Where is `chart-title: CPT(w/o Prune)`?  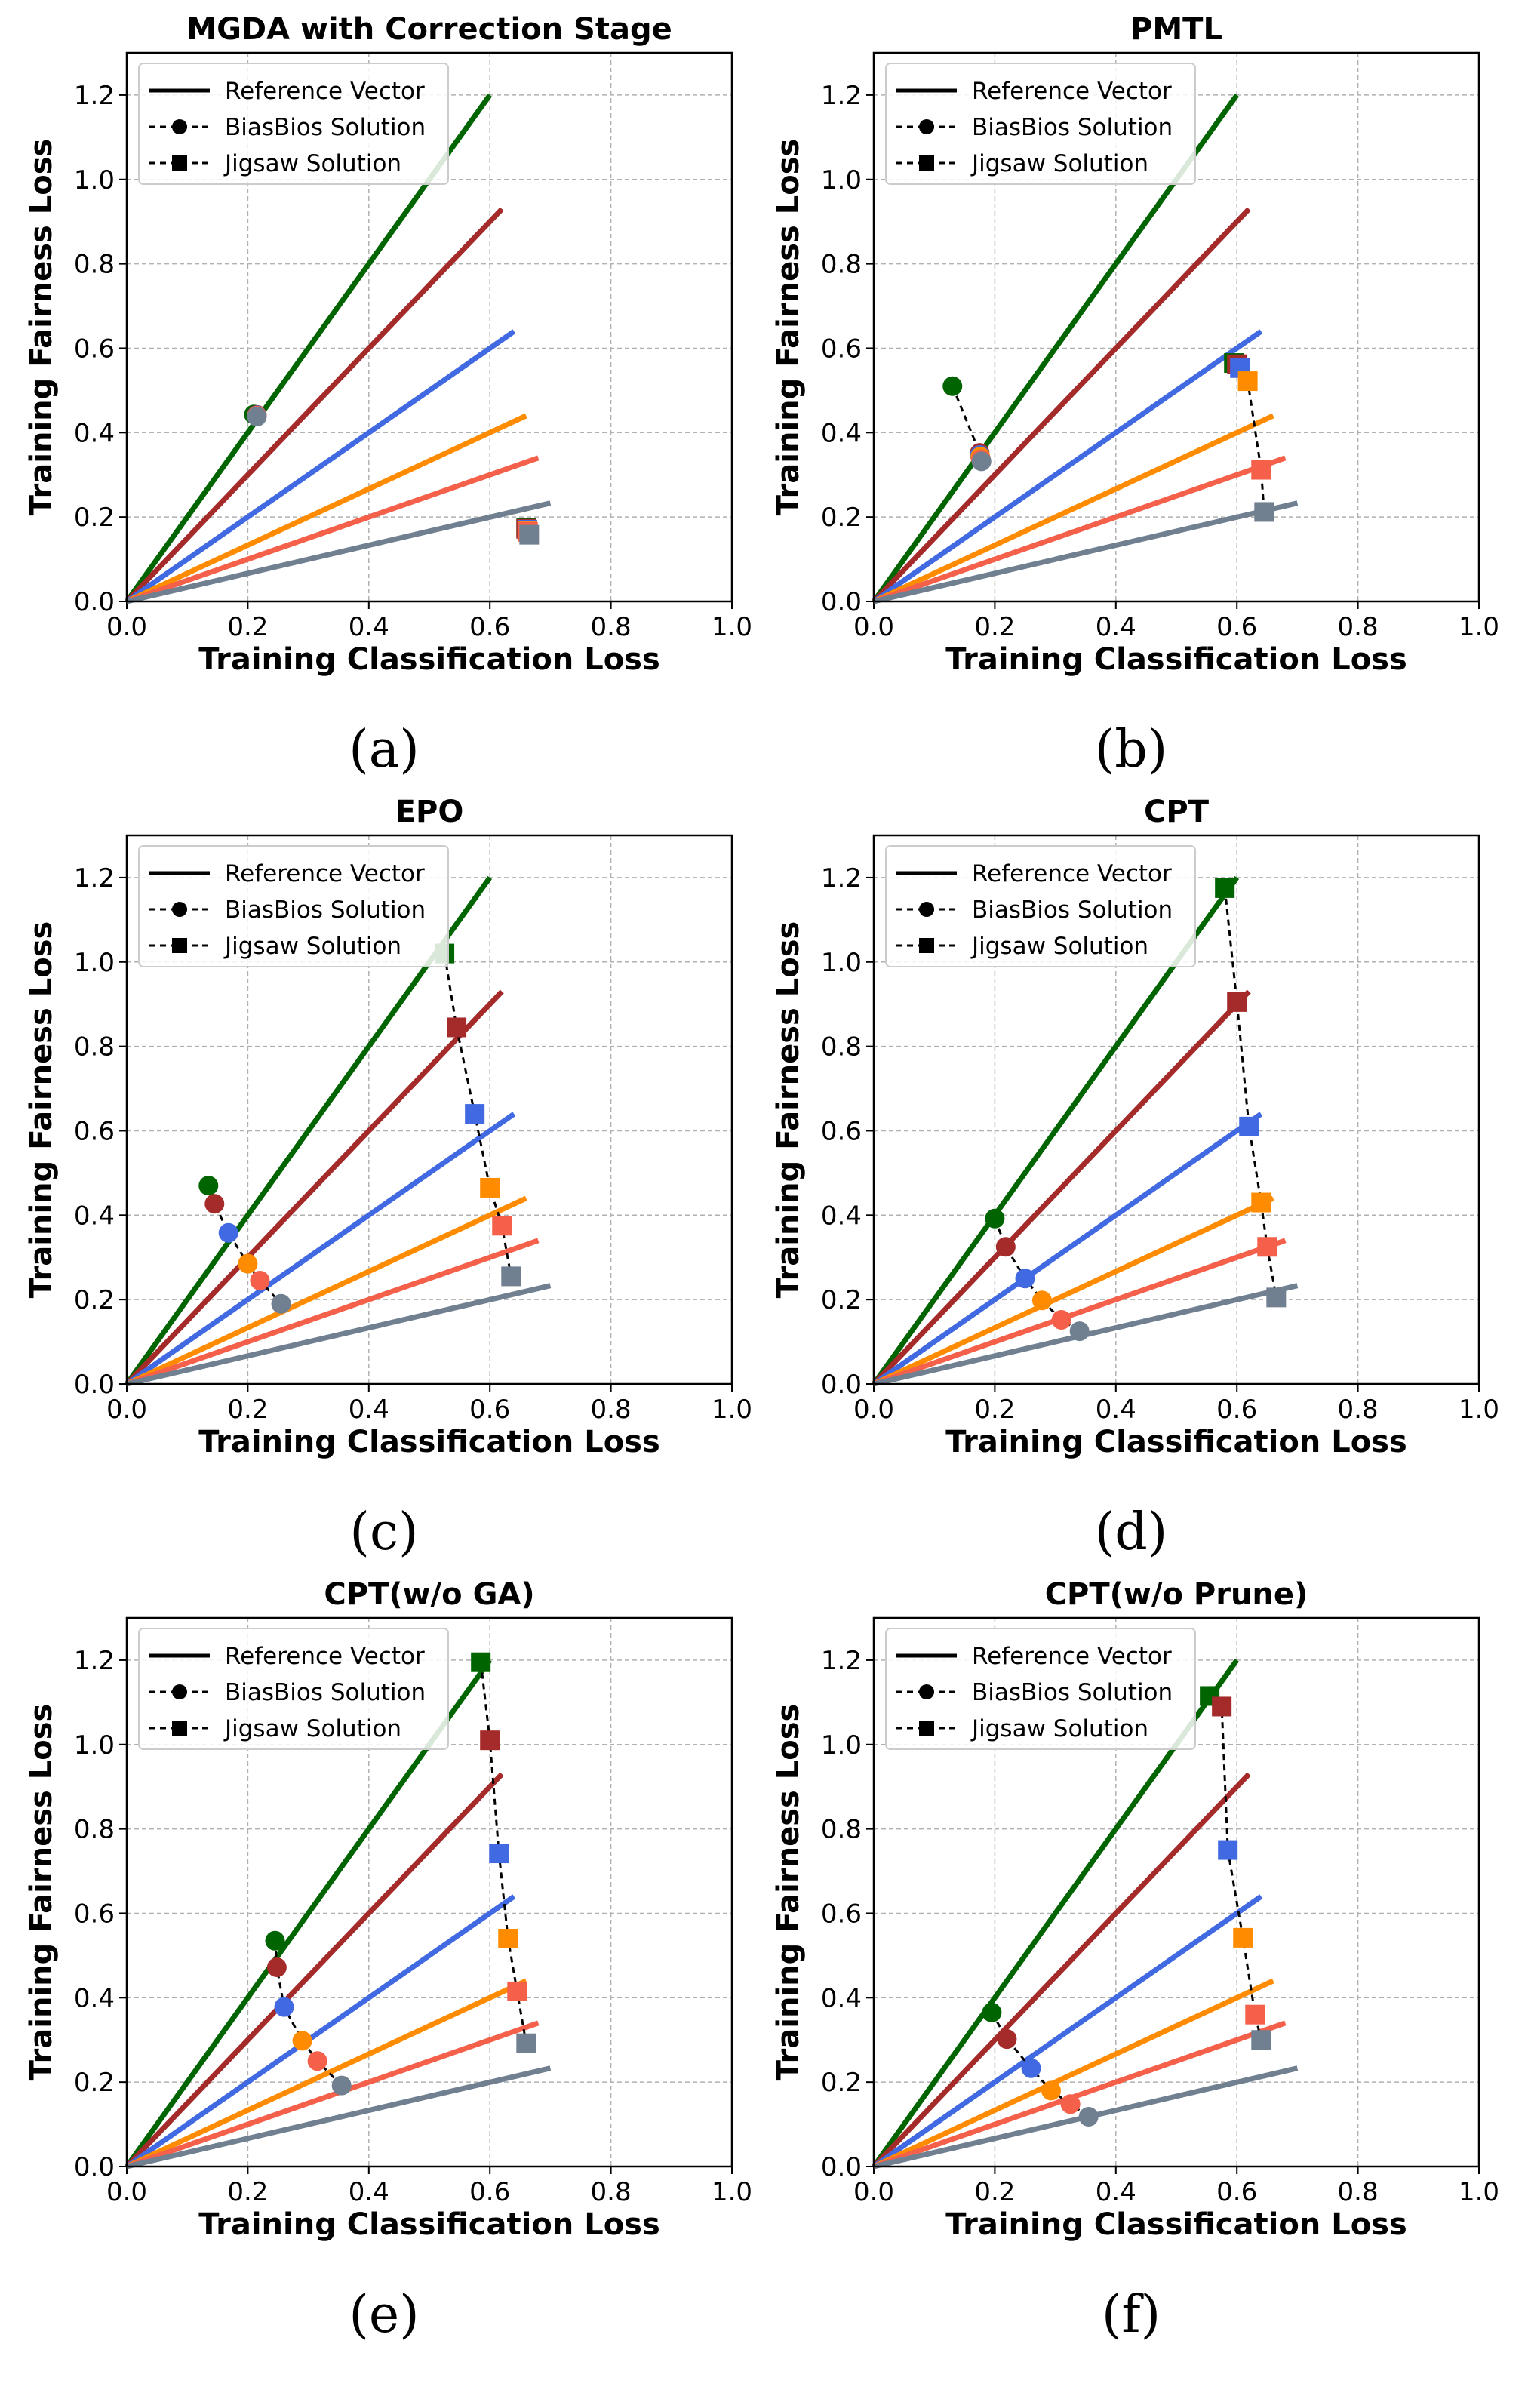 chart-title: CPT(w/o Prune) is located at coordinates (1176, 1594).